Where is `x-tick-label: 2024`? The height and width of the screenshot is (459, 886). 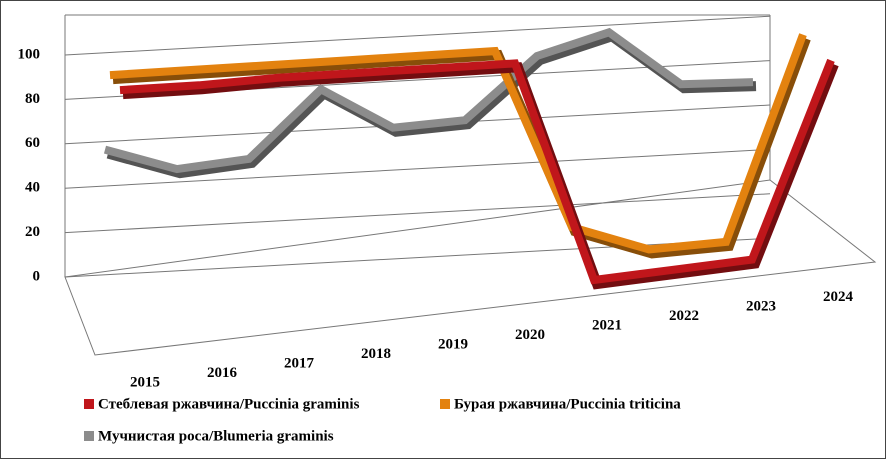
x-tick-label: 2024 is located at coordinates (838, 297).